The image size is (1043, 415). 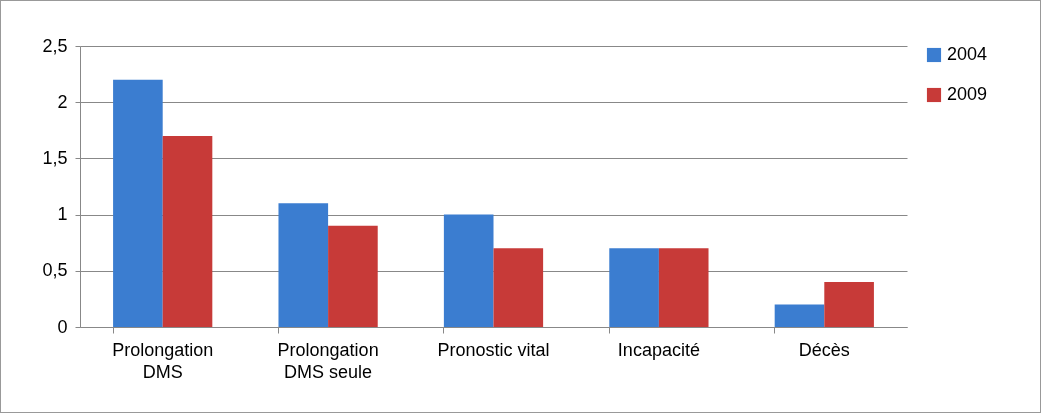 I want to click on x-tick-label: Prolongation DMS, so click(x=163, y=360).